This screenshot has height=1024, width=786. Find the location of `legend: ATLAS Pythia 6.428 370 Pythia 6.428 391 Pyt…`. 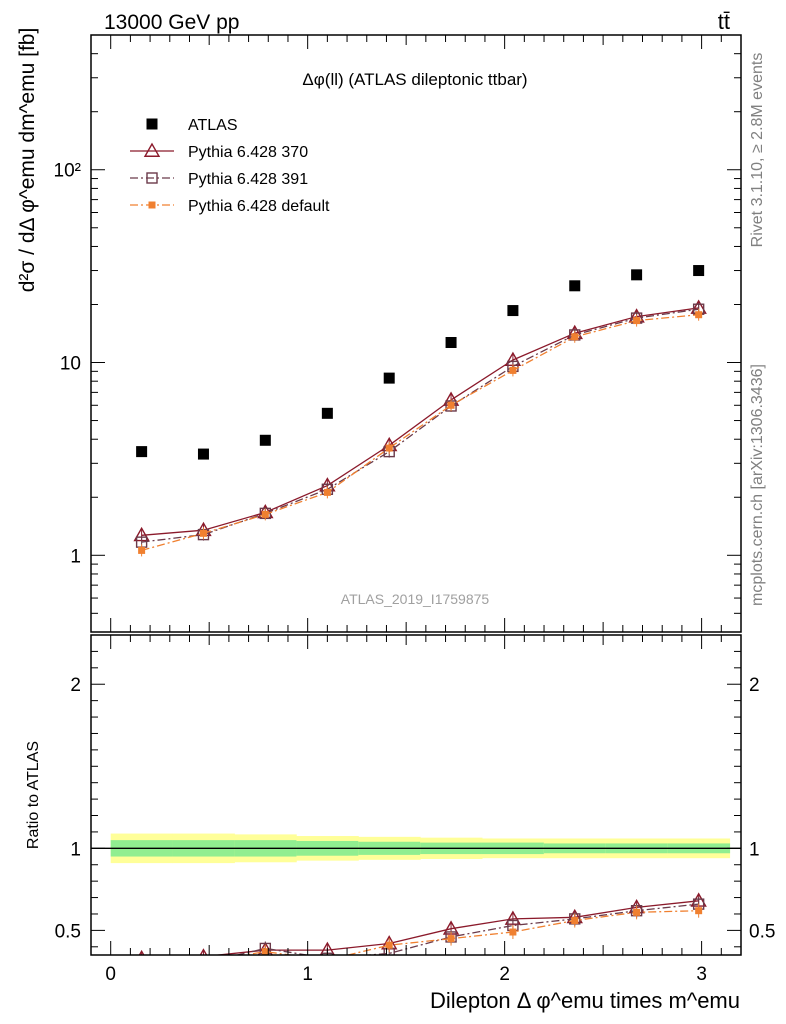

legend: ATLAS Pythia 6.428 370 Pythia 6.428 391 Pyt… is located at coordinates (230, 166).